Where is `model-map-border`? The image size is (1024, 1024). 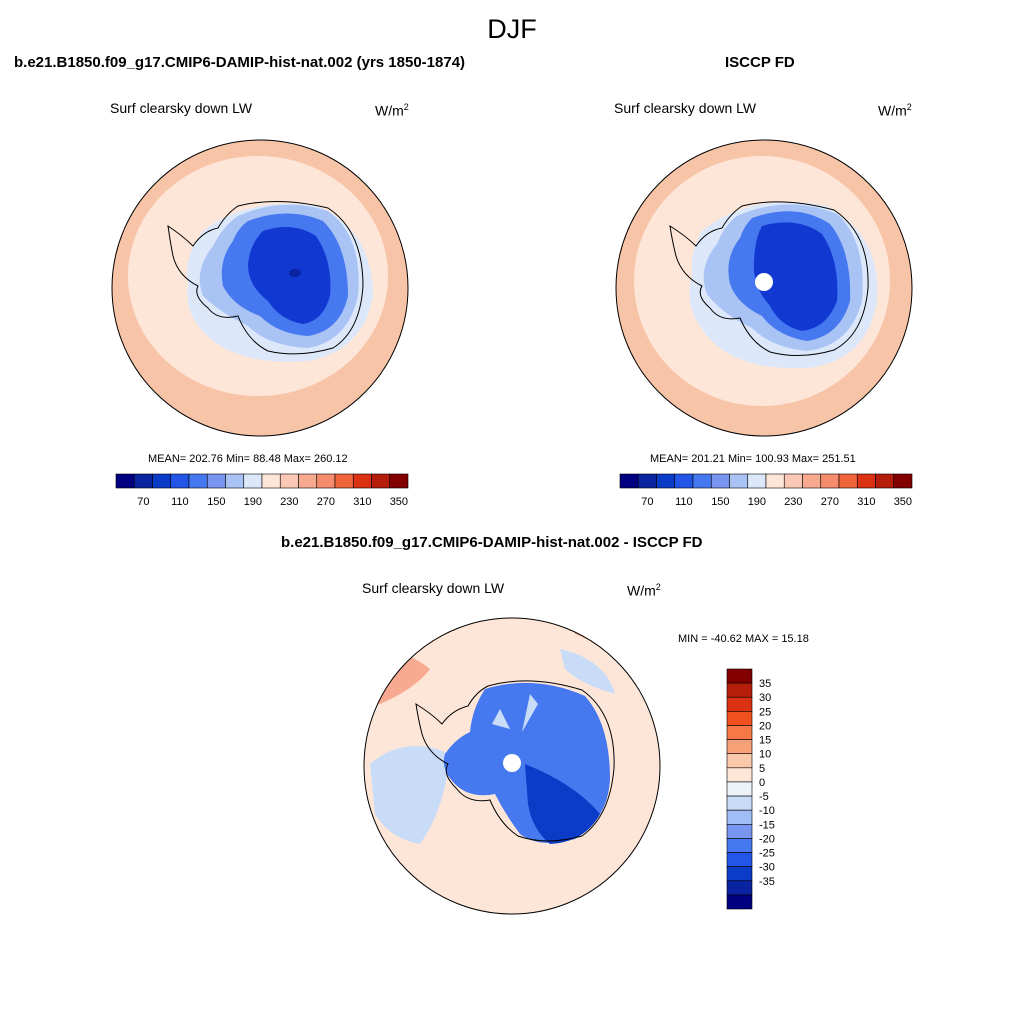 model-map-border is located at coordinates (260, 288).